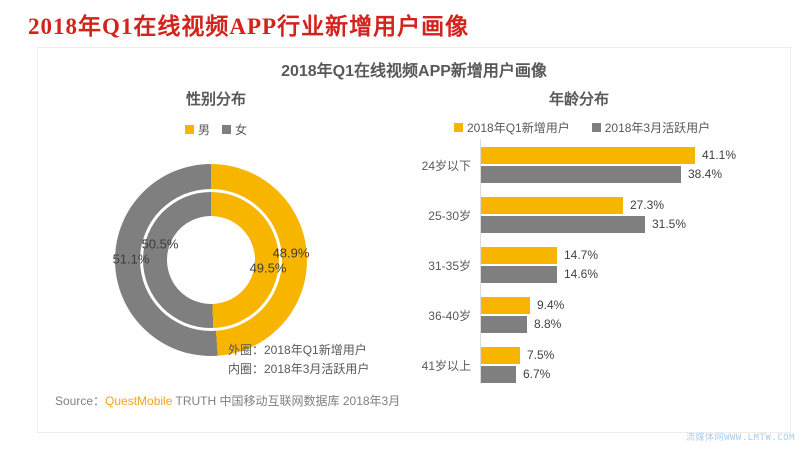 The height and width of the screenshot is (451, 800). I want to click on donut-hole, so click(211, 260).